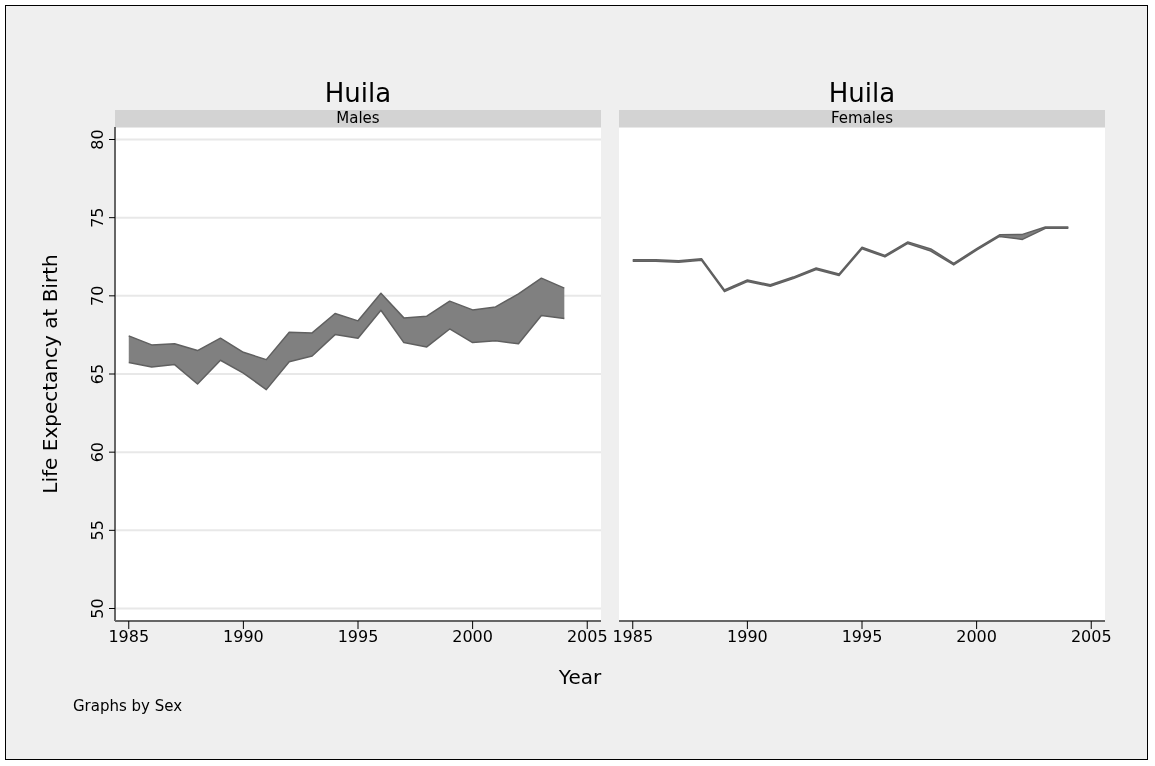 This screenshot has height=766, width=1155. Describe the element at coordinates (97, 530) in the screenshot. I see `y-tick-label: 55` at that location.